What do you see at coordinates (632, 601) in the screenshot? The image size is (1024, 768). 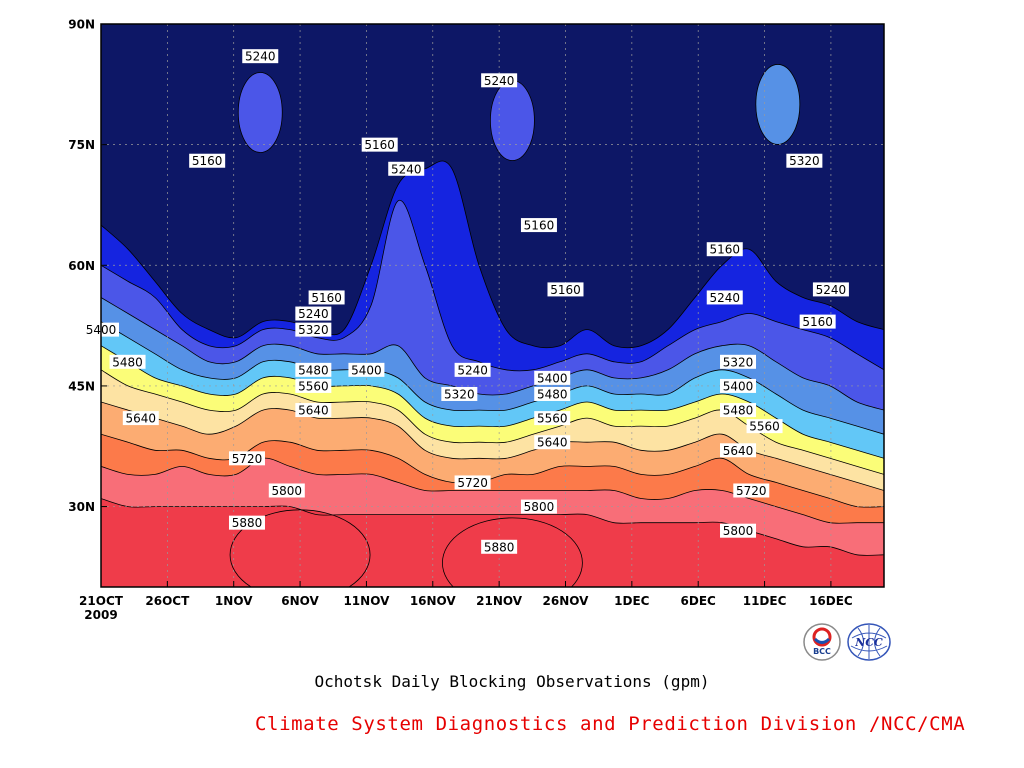 I see `x-tick-label: 1DEC` at bounding box center [632, 601].